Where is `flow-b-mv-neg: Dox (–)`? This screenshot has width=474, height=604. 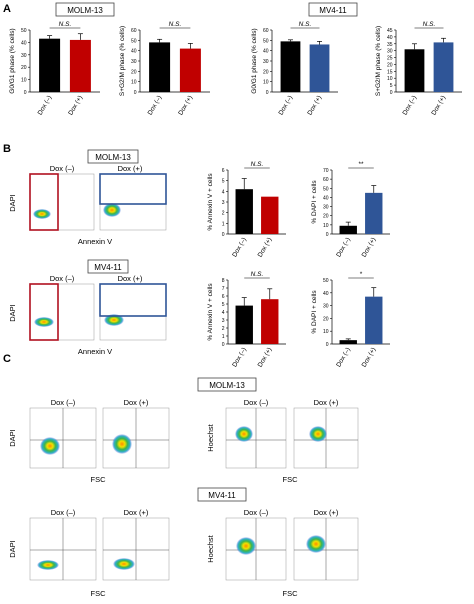
flow-b-mv-neg: Dox (–) is located at coordinates (62, 307).